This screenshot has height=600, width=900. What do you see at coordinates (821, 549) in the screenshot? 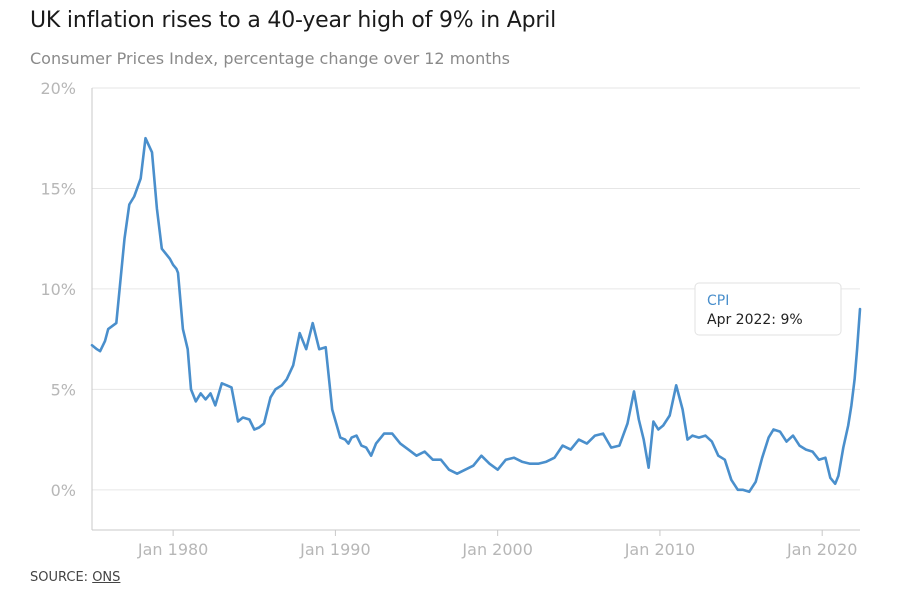
I see `x-tick-label: Jan 2020` at bounding box center [821, 549].